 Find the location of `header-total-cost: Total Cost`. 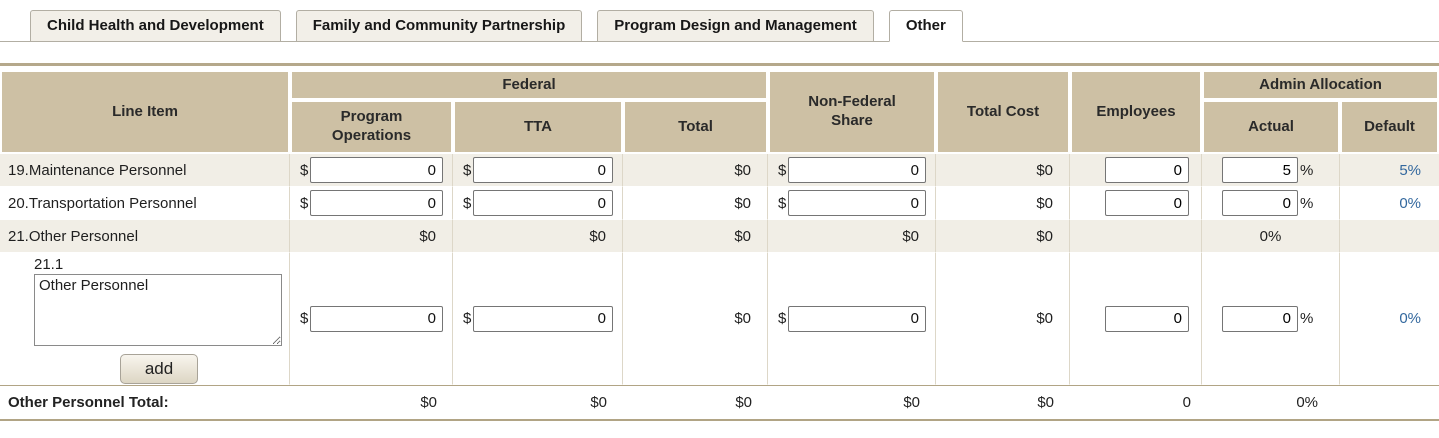

header-total-cost: Total Cost is located at coordinates (1003, 112).